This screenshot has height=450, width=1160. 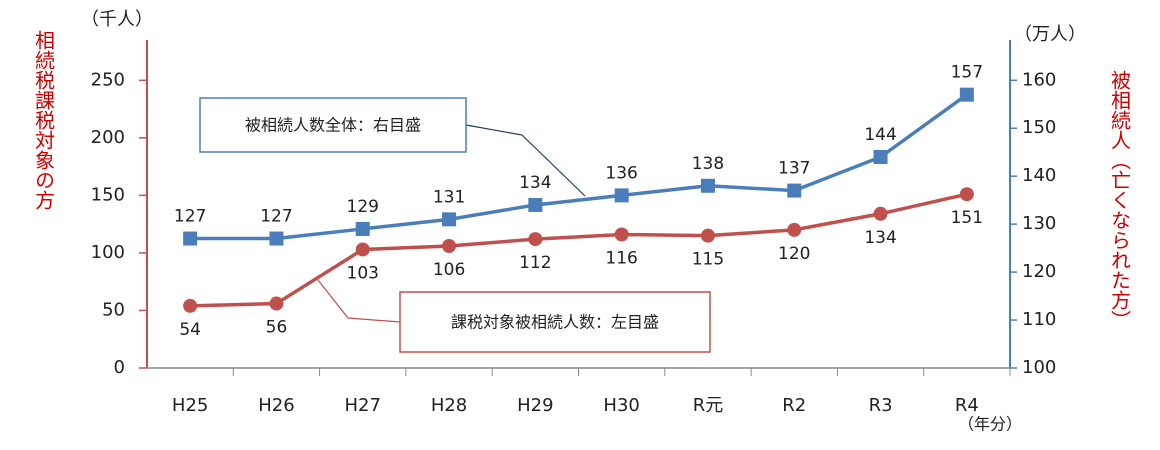 I want to click on y2-axis-label: 被相続人（亡くなられた方）, so click(x=1120, y=200).